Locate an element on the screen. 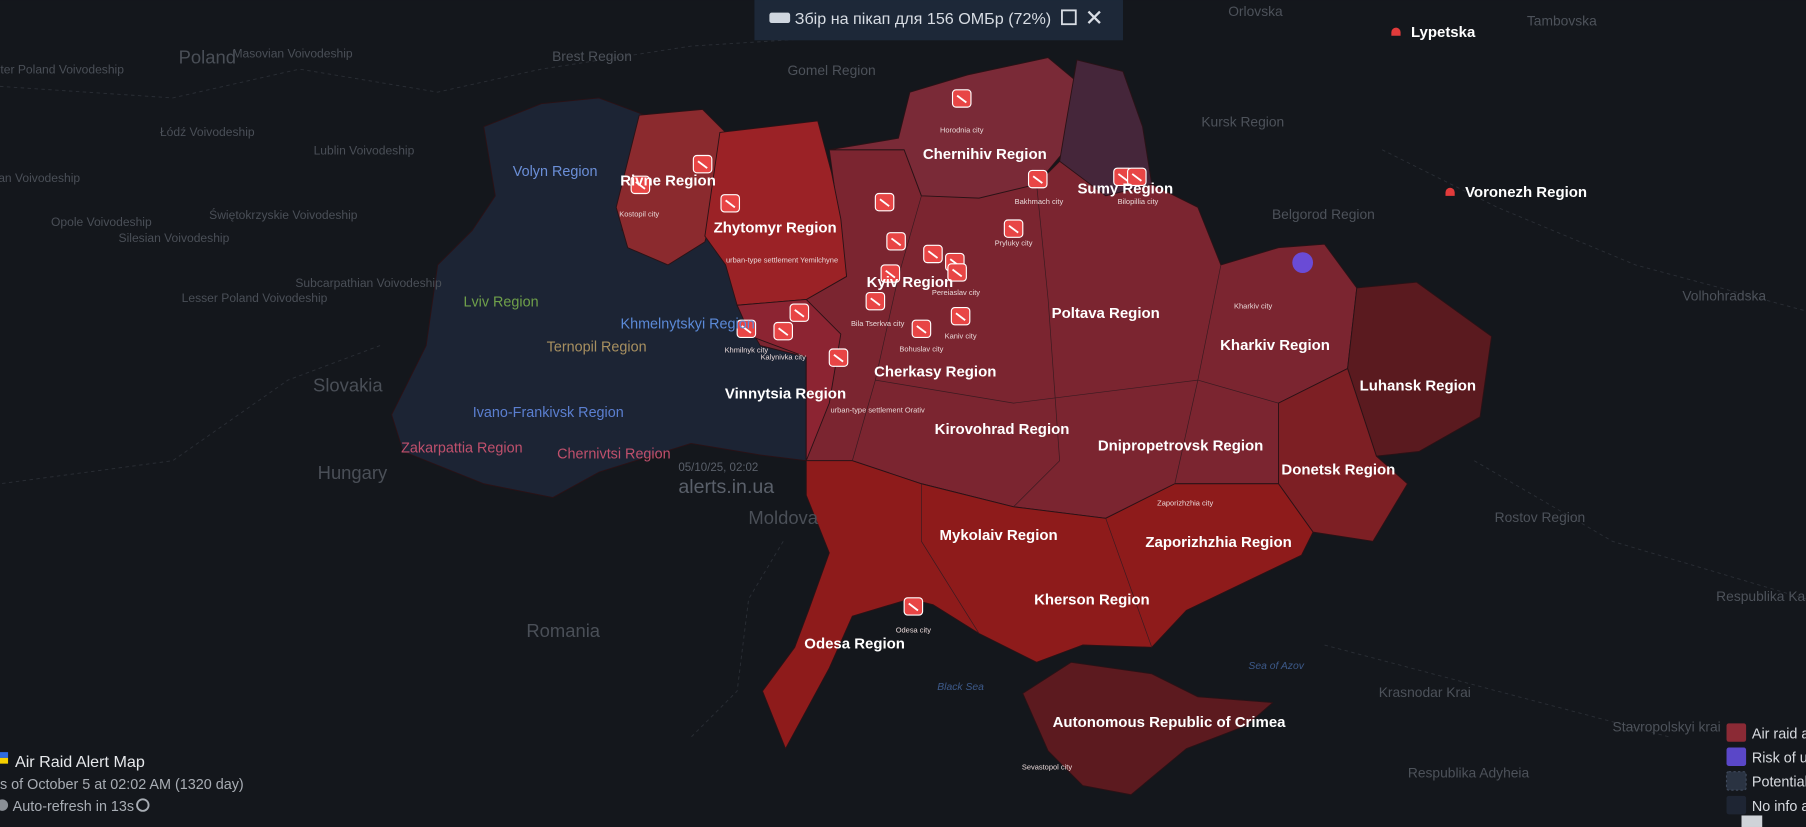 This screenshot has width=1806, height=827. region-label: Kherson Region is located at coordinates (1092, 600).